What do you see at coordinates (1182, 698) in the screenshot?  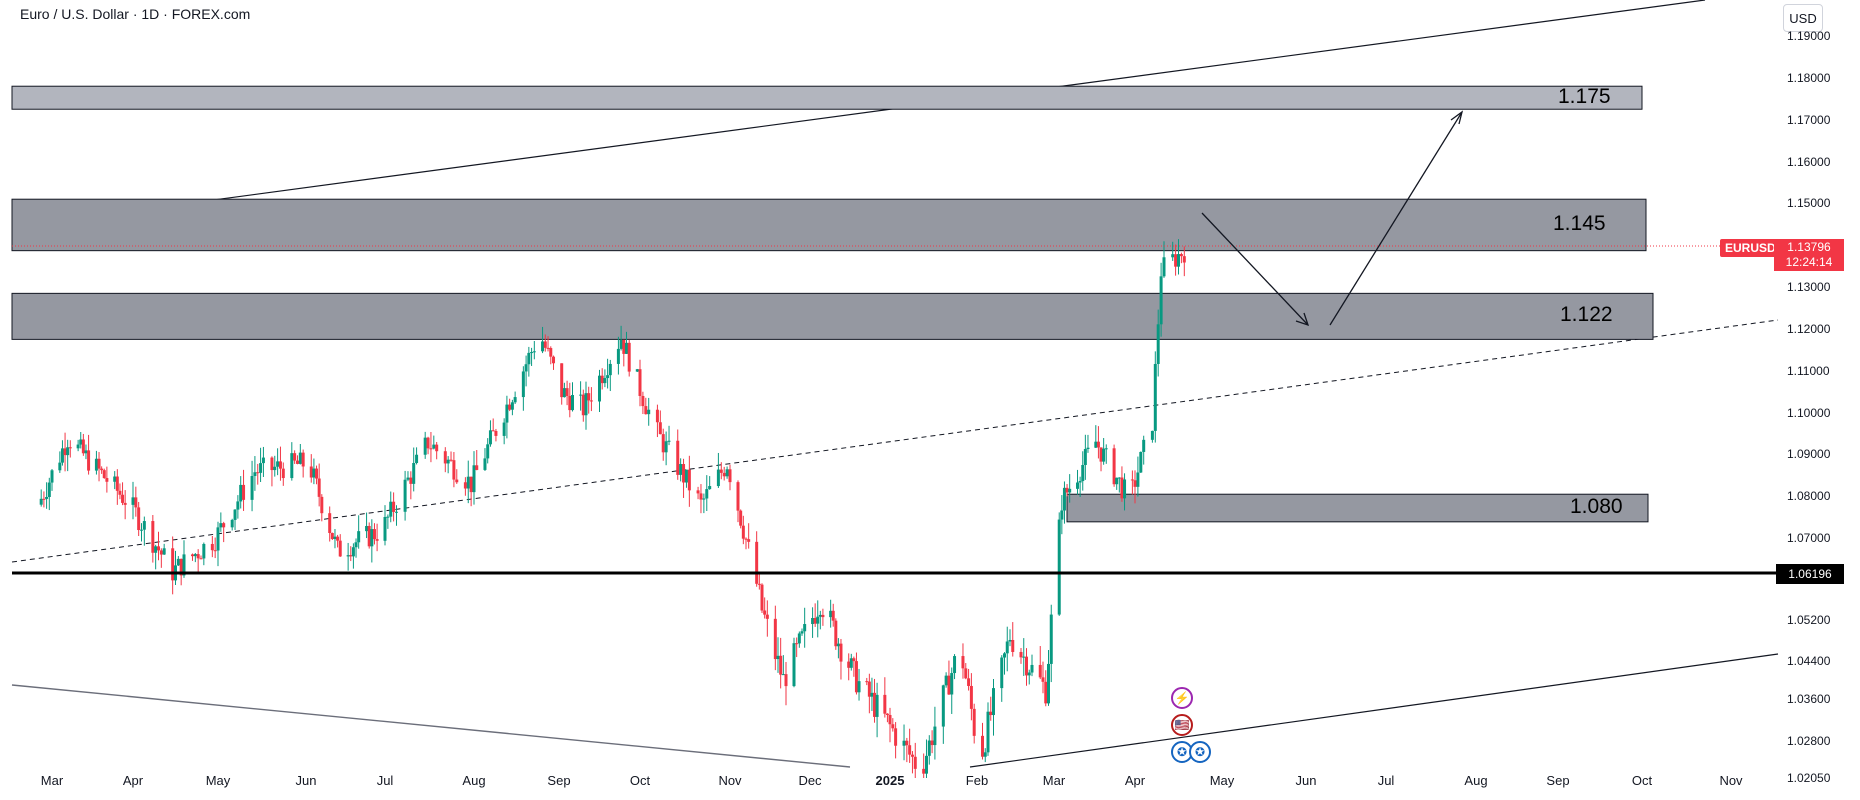 I see `lightning-icon: ⚡` at bounding box center [1182, 698].